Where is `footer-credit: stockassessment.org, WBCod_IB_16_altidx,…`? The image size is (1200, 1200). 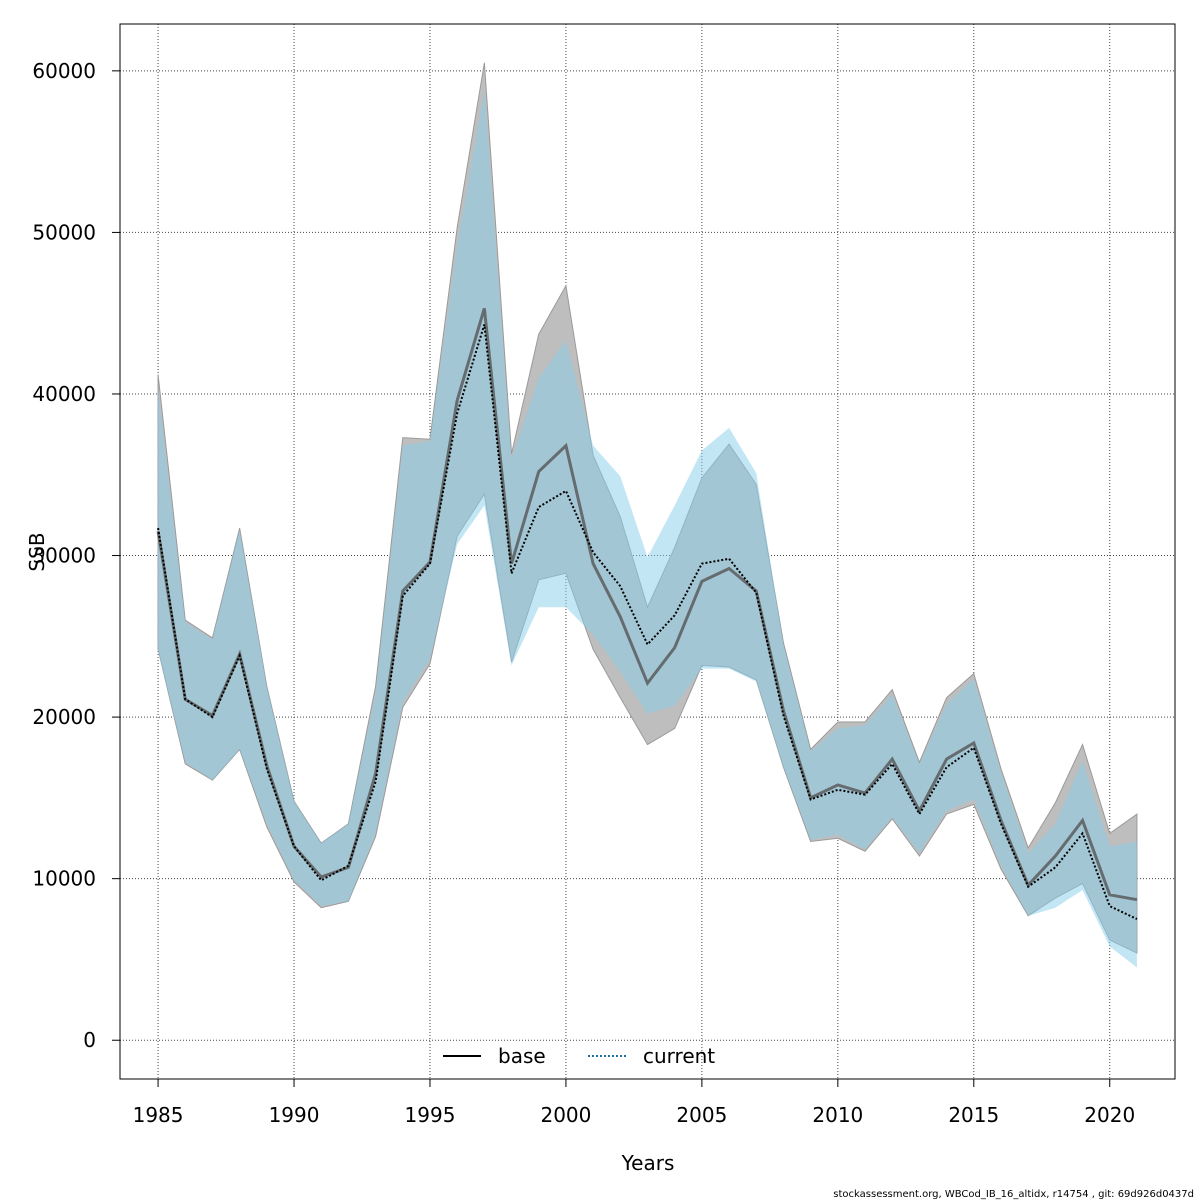 footer-credit: stockassessment.org, WBCod_IB_16_altidx,… is located at coordinates (1013, 1194).